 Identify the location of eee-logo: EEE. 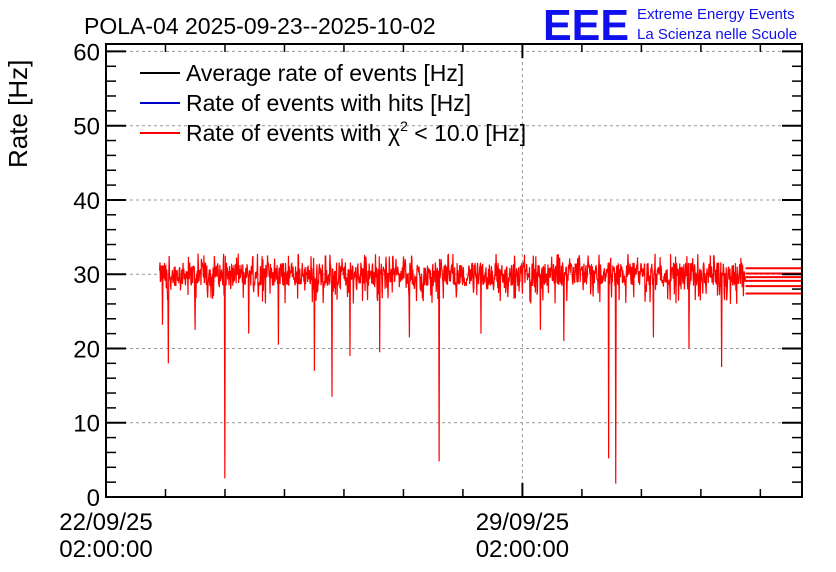
(586, 25).